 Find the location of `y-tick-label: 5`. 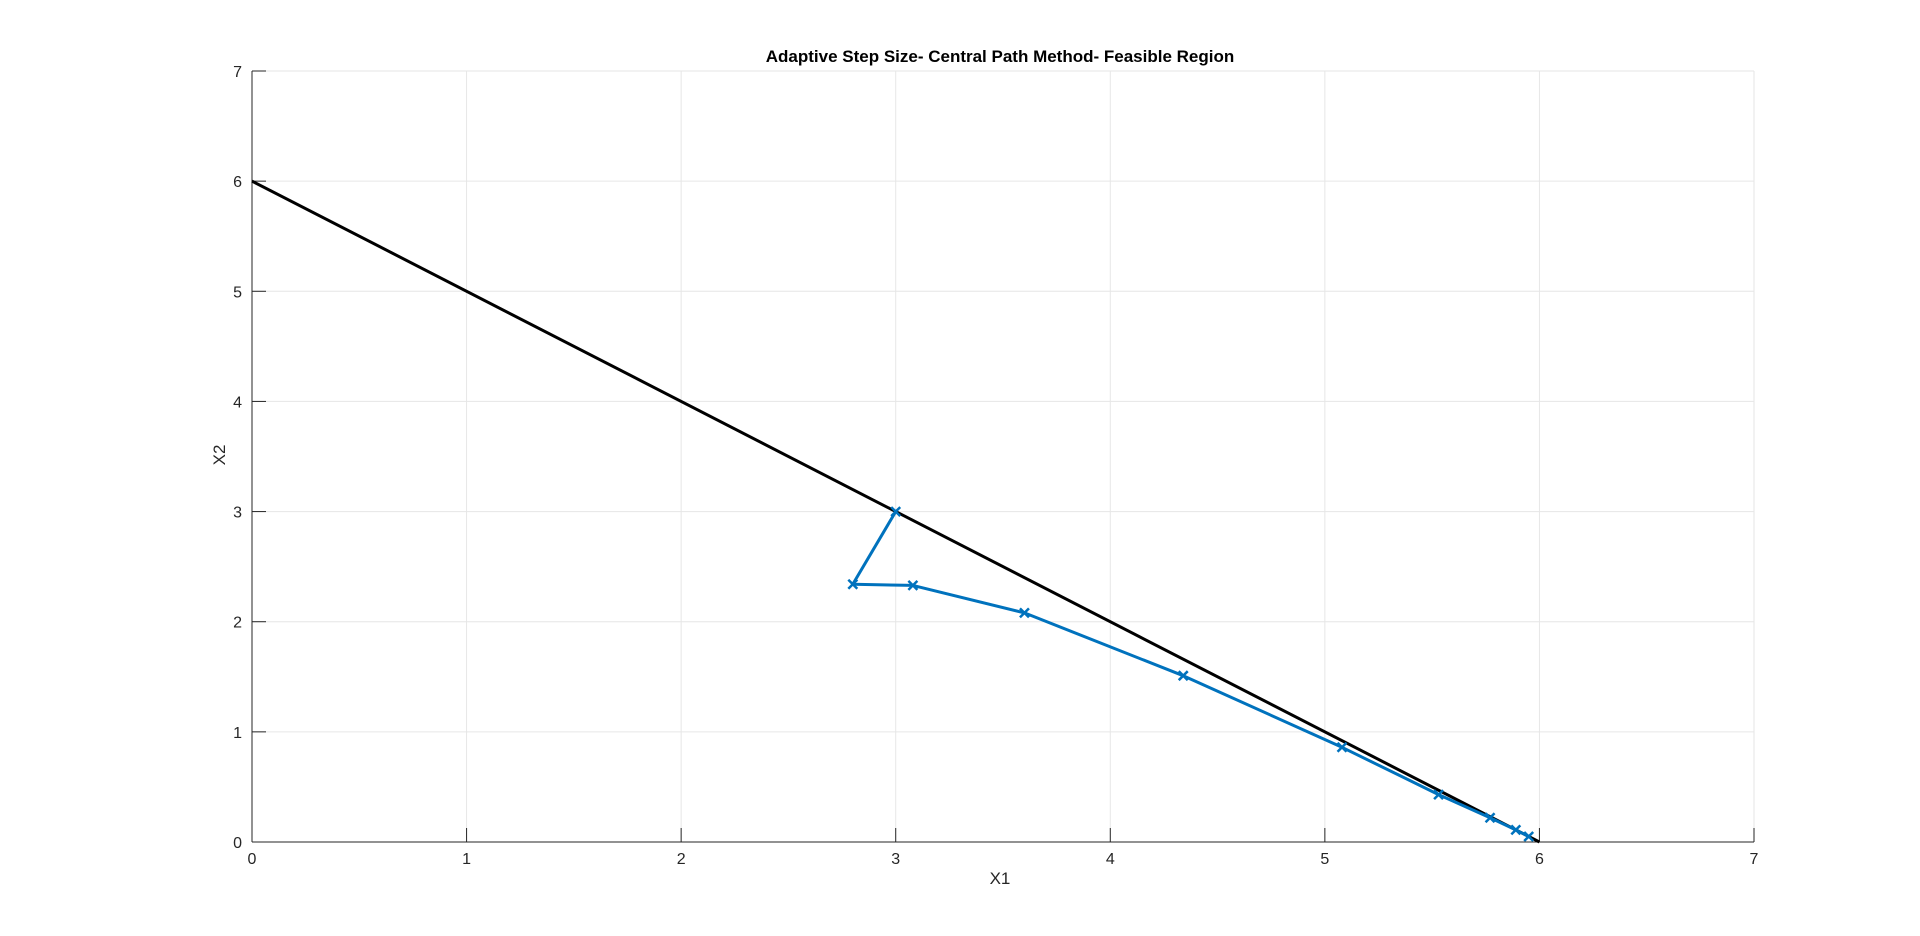

y-tick-label: 5 is located at coordinates (237, 292).